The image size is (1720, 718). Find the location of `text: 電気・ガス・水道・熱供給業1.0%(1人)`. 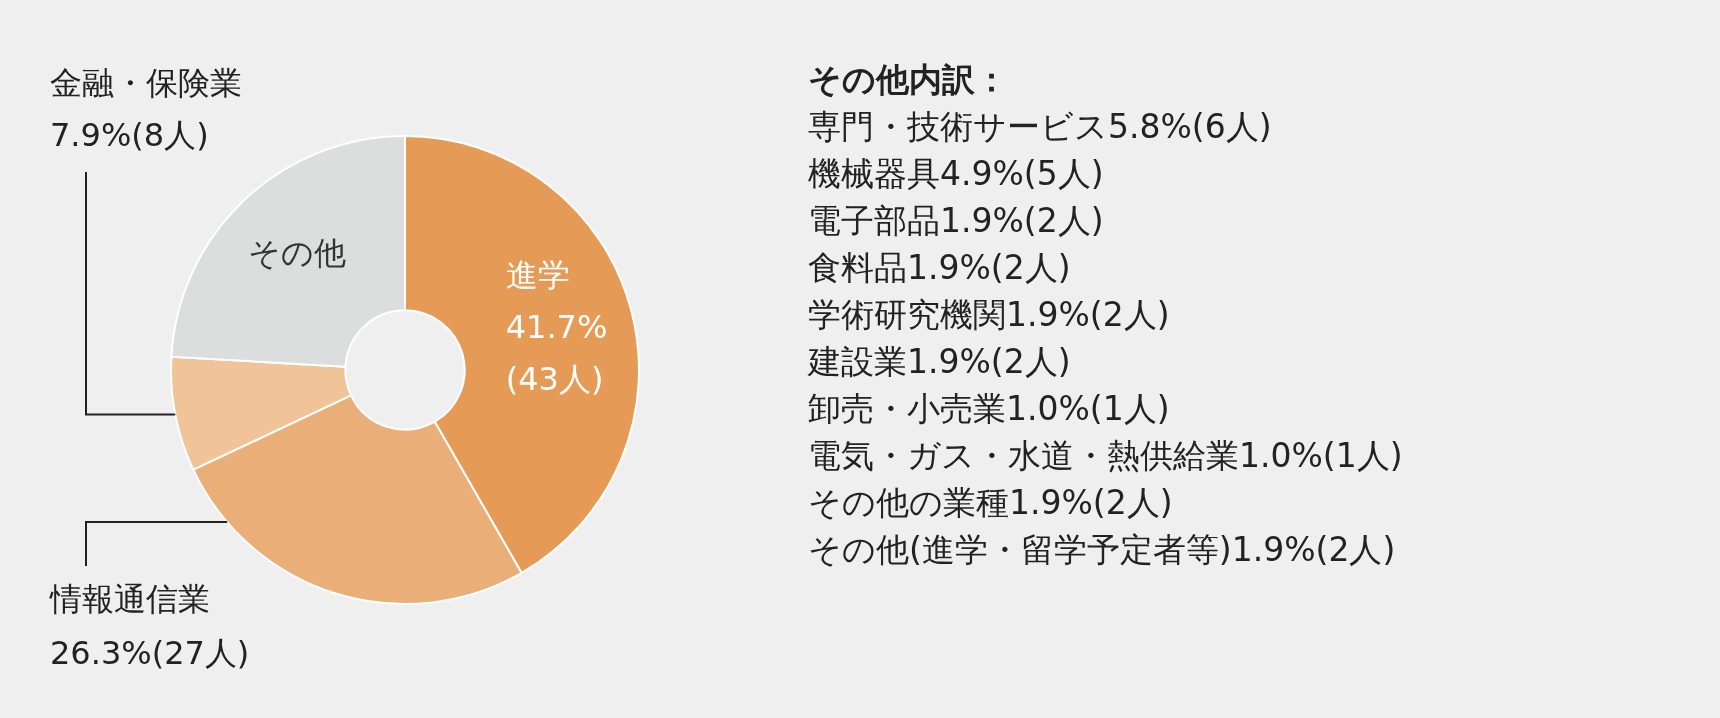

text: 電気・ガス・水道・熱供給業1.0%(1人) is located at coordinates (1105, 456).